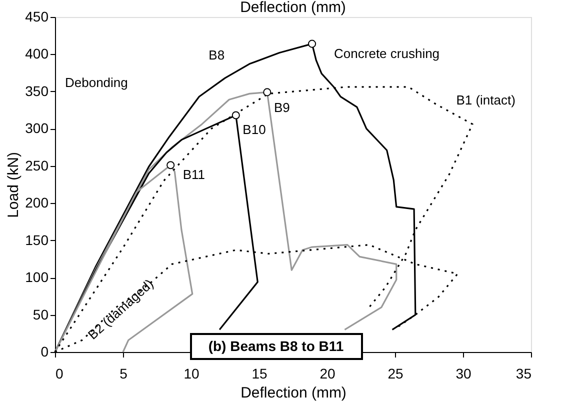  Describe the element at coordinates (276, 346) in the screenshot. I see `annotation: (b) Beams B8 to B11` at that location.